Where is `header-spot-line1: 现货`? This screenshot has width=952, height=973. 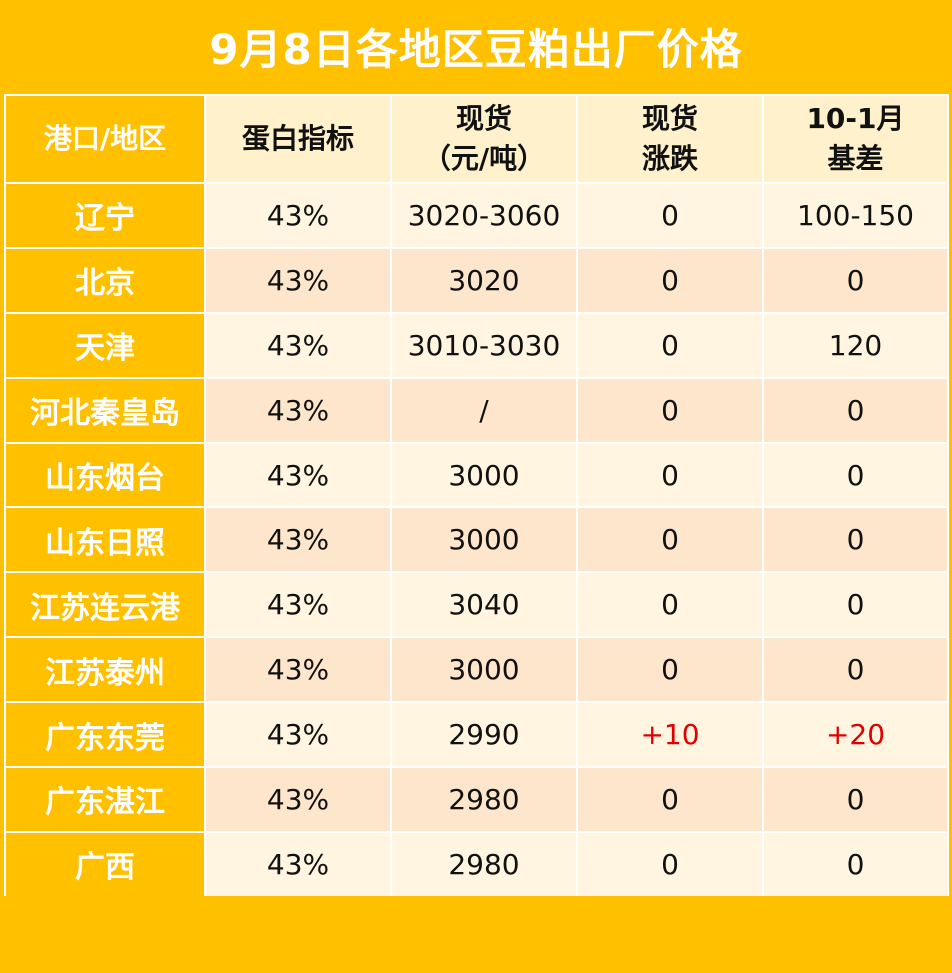
header-spot-line1: 现货 is located at coordinates (483, 118).